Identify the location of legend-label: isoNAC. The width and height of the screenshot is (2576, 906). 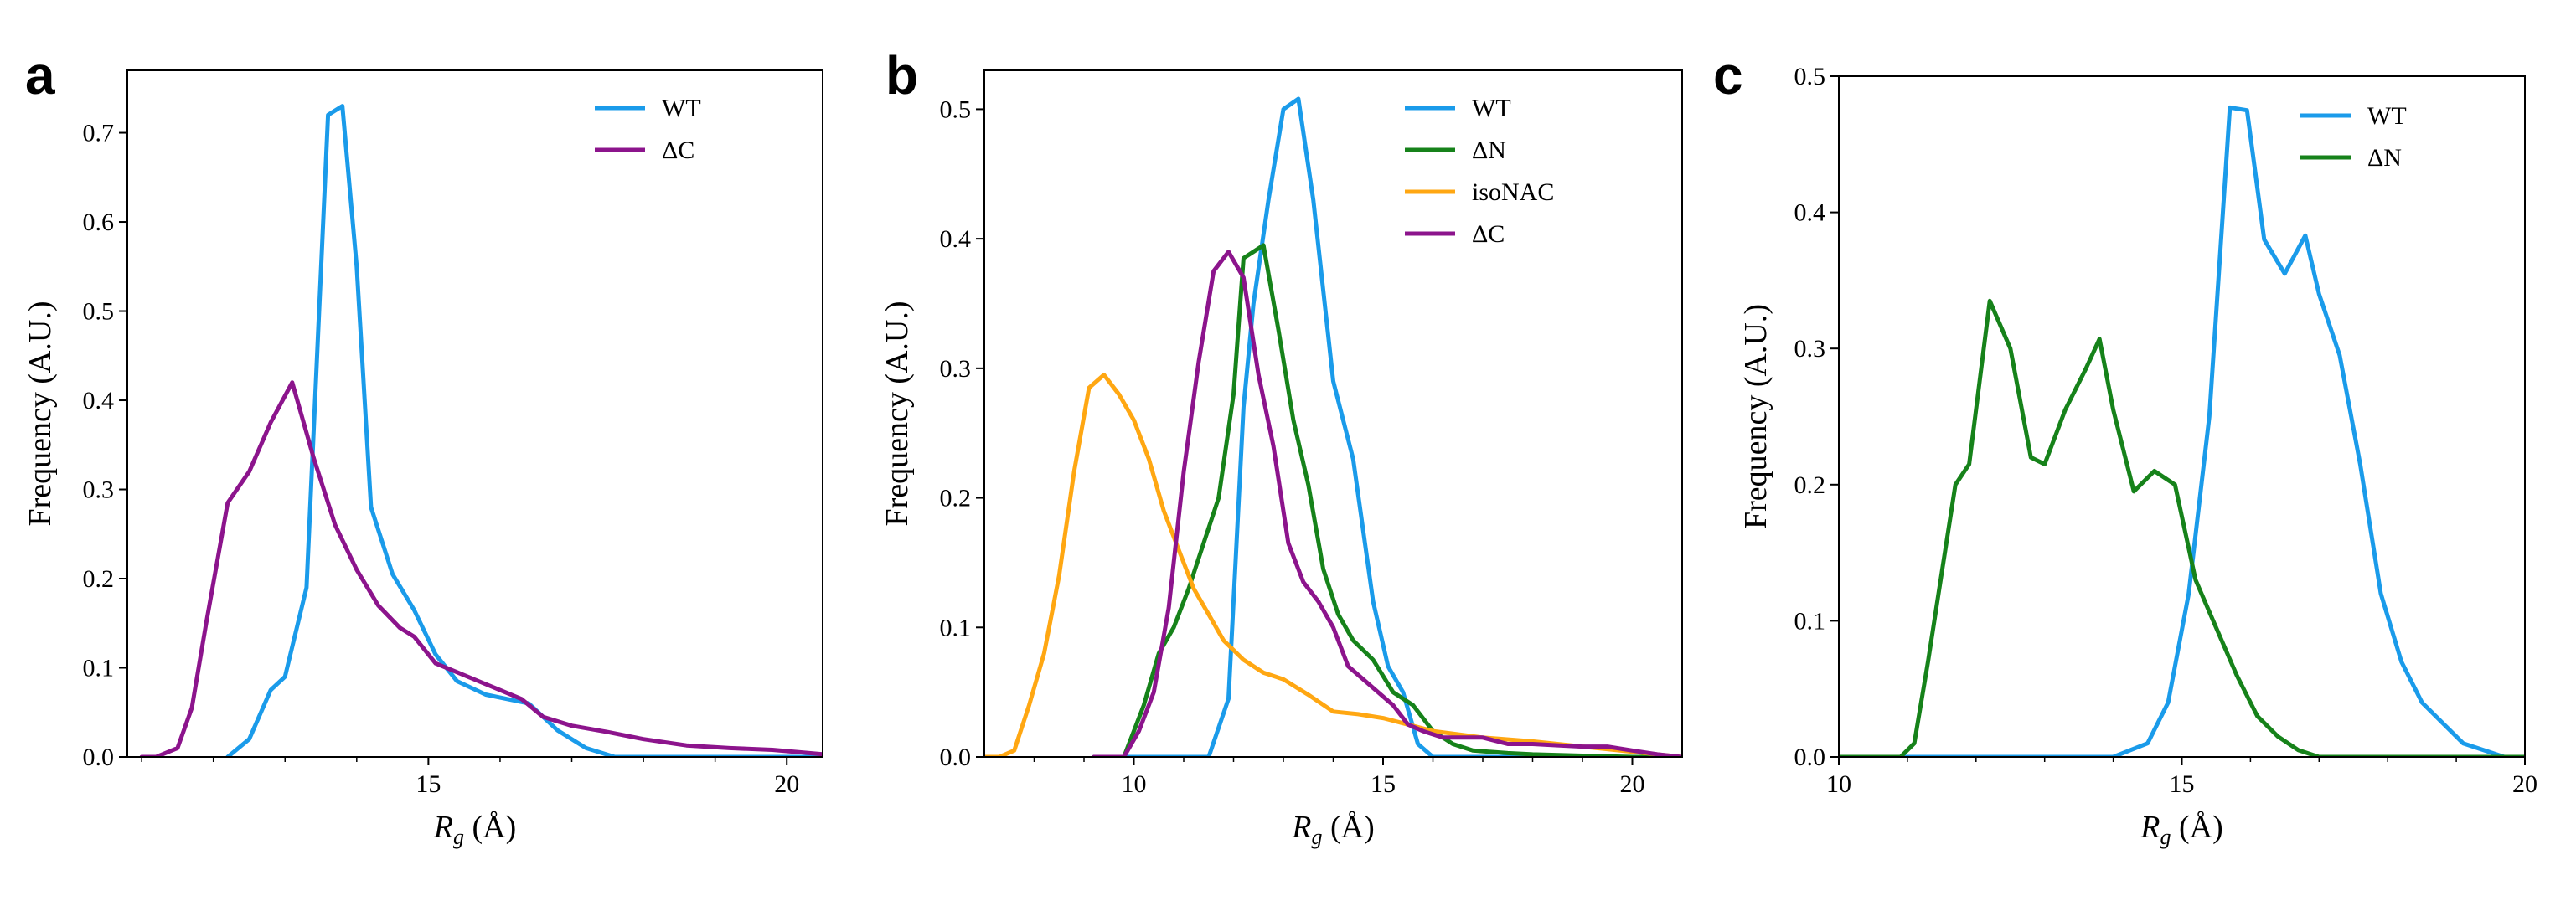
(1513, 192).